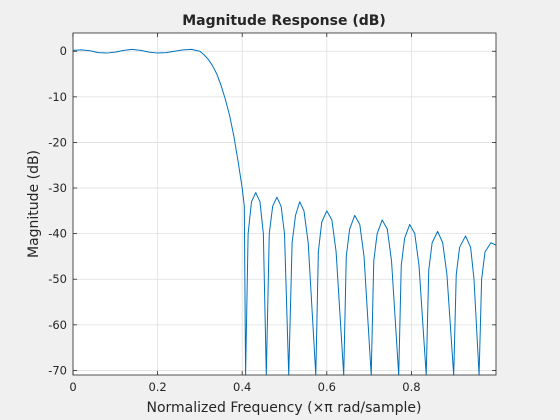  I want to click on y-tick-label: -50, so click(57, 279).